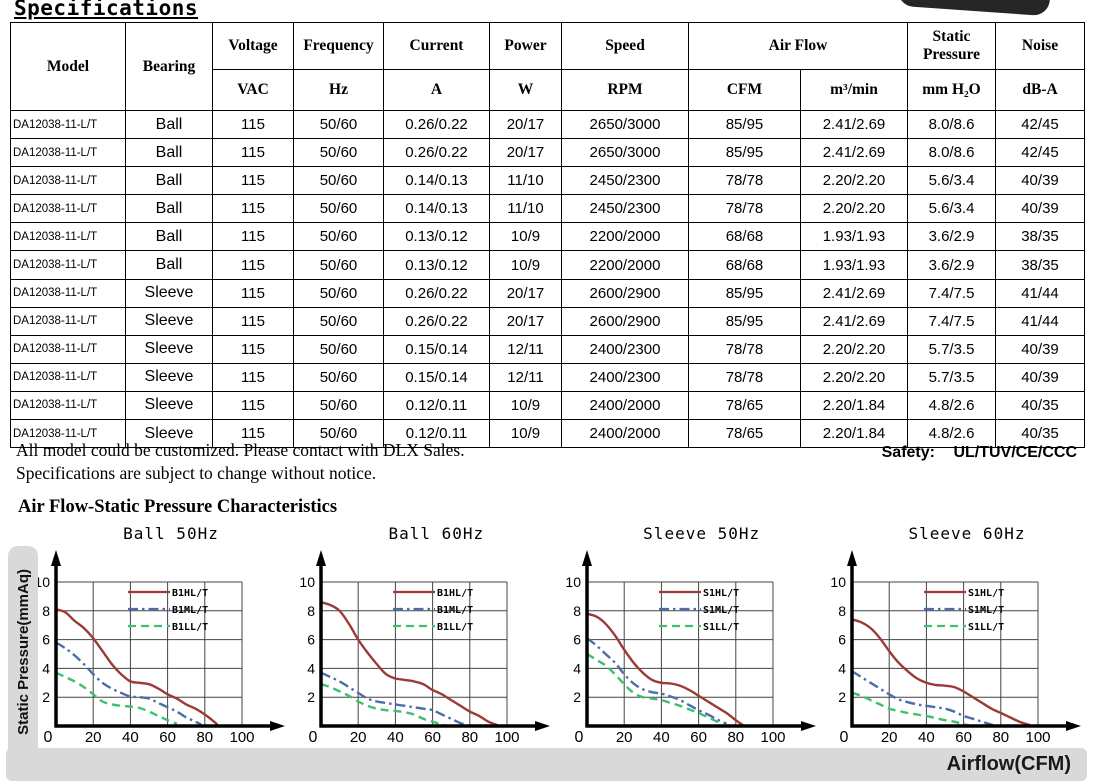 The image size is (1093, 784). Describe the element at coordinates (986, 627) in the screenshot. I see `legend-label: S1LL/T` at that location.